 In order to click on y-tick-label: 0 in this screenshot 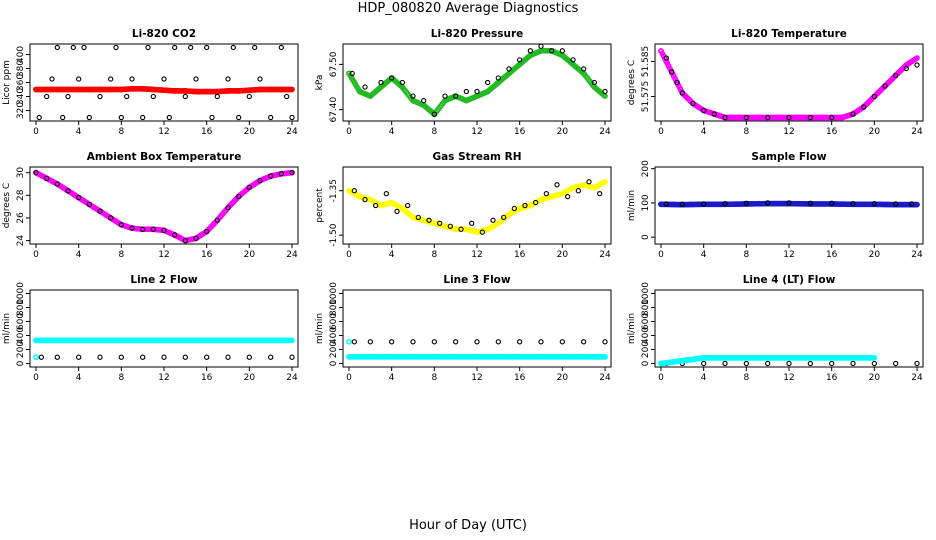, I will do `click(21, 363)`.